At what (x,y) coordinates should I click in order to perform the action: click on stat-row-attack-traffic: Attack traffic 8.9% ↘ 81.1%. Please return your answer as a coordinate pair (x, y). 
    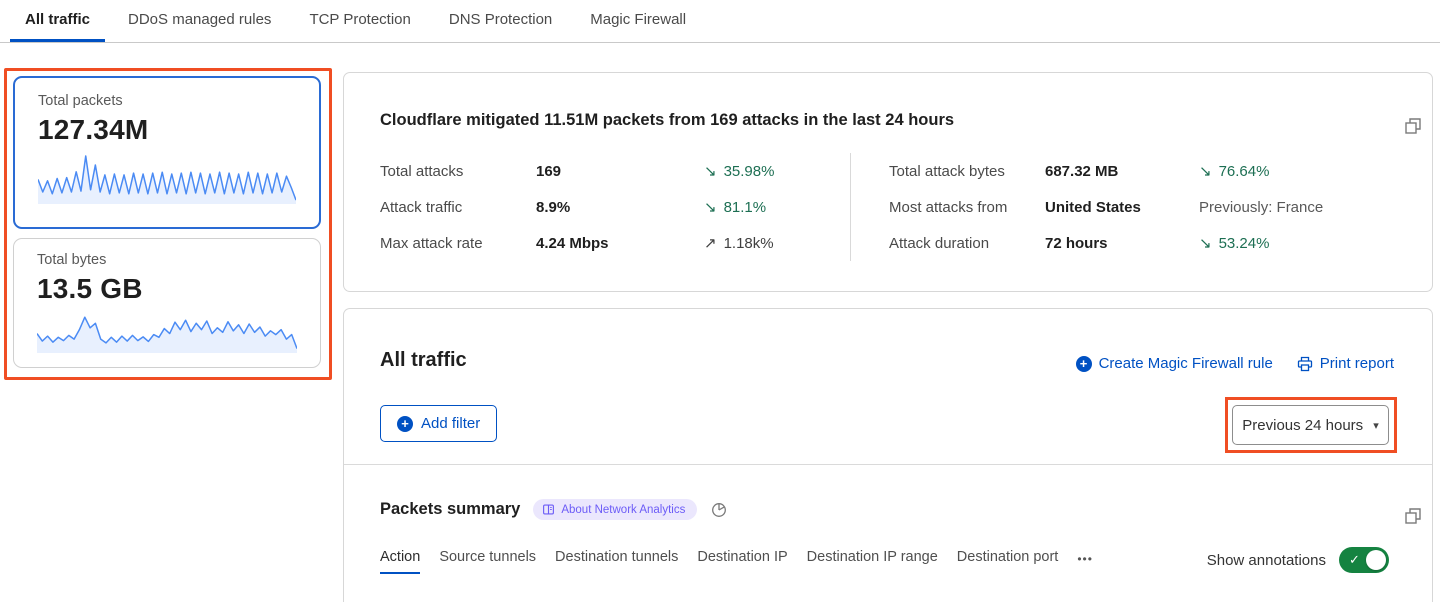
    Looking at the image, I should click on (615, 207).